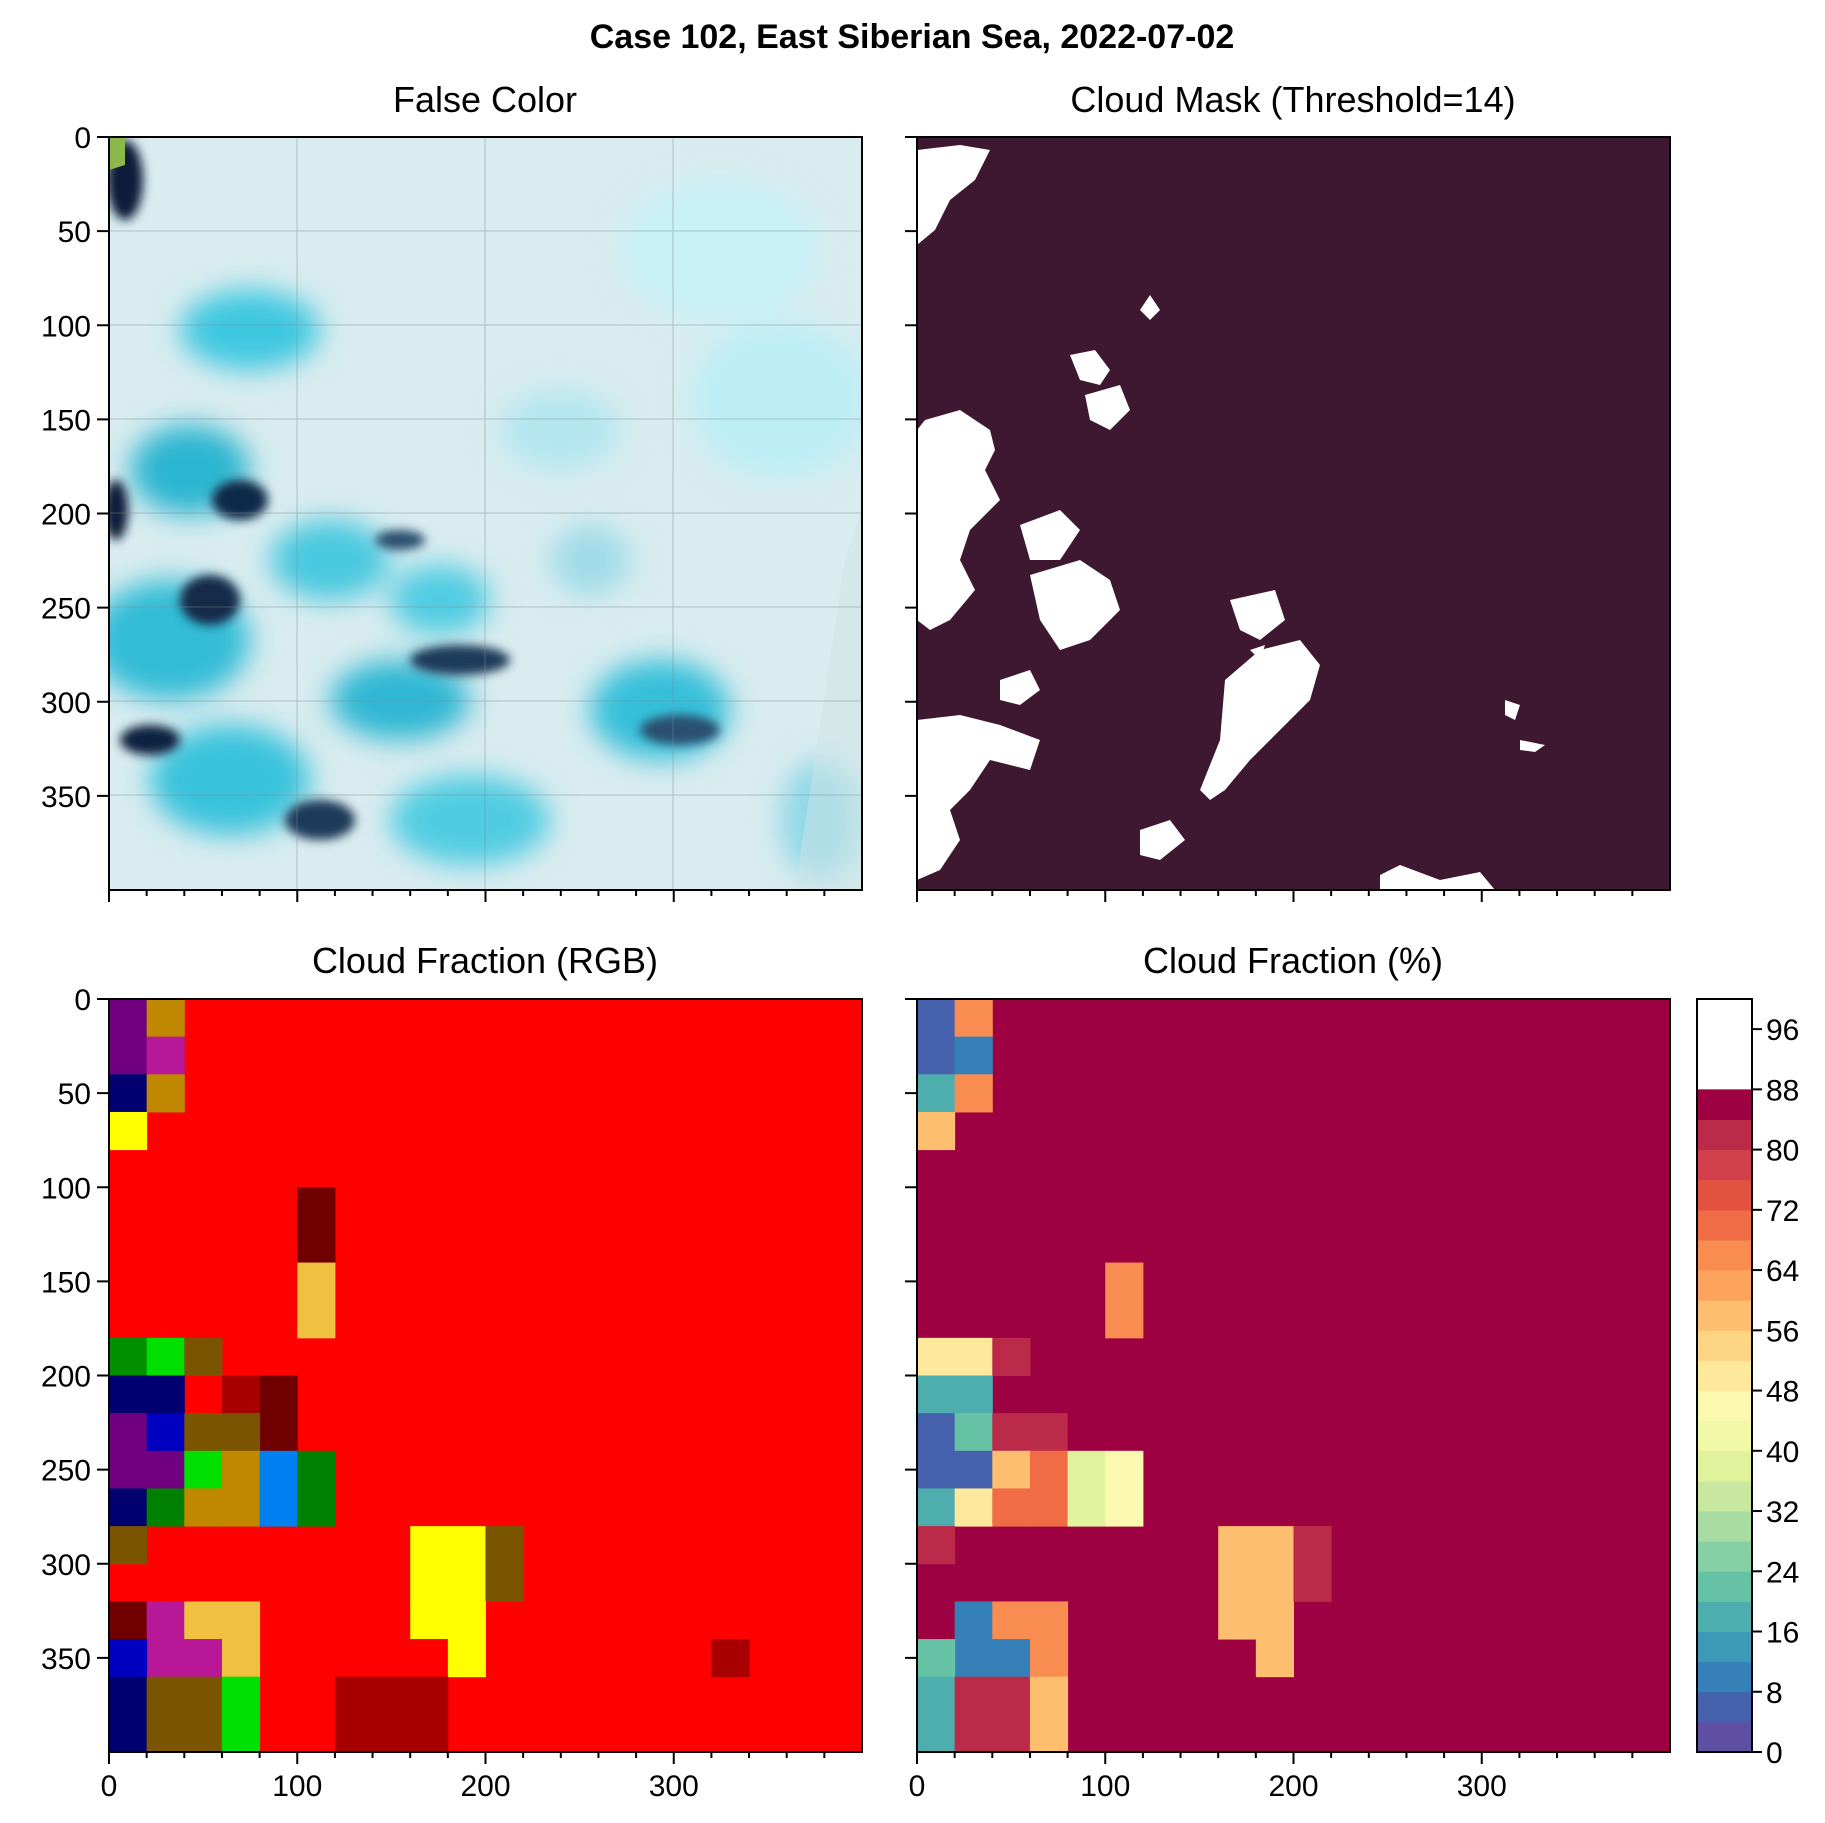  Describe the element at coordinates (1782, 1211) in the screenshot. I see `colorbar-tick-label: 72` at that location.